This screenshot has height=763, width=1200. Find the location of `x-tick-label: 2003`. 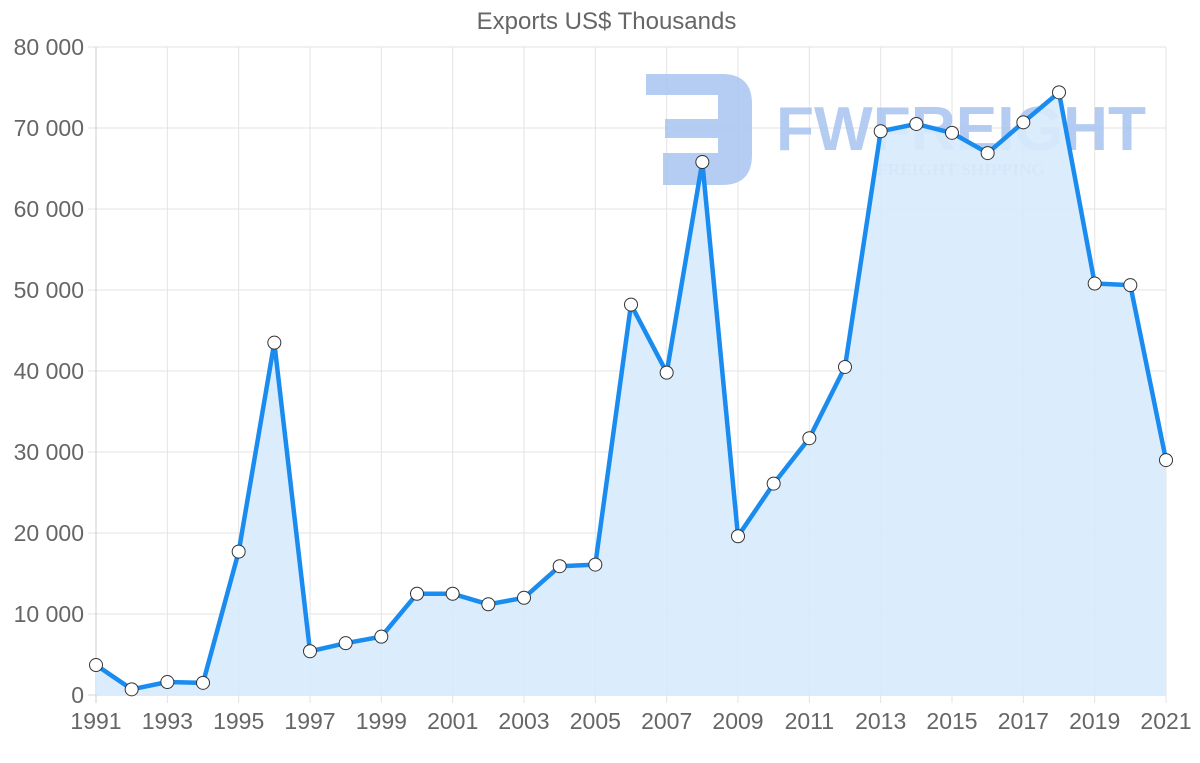

x-tick-label: 2003 is located at coordinates (523, 721).